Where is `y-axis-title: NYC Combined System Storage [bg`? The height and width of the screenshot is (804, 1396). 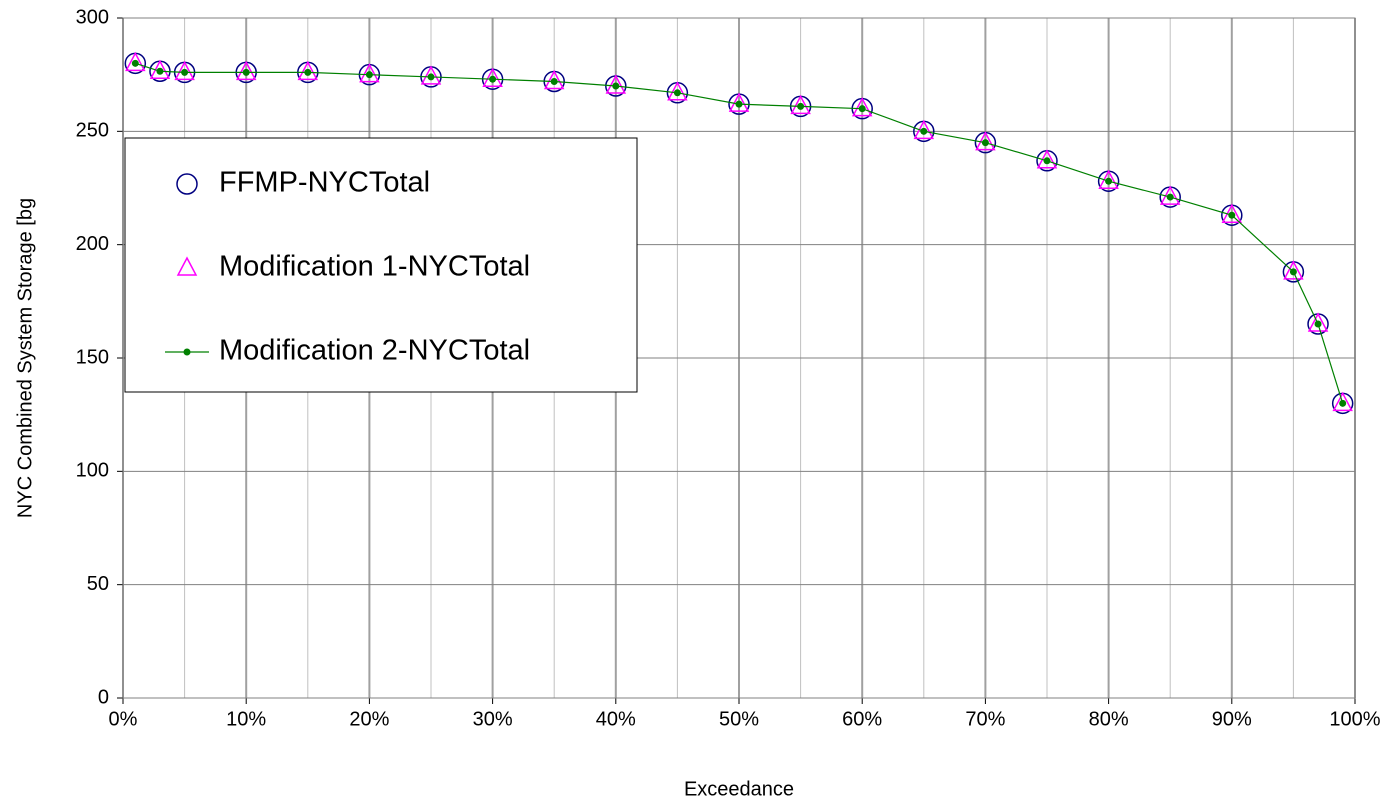 y-axis-title: NYC Combined System Storage [bg is located at coordinates (25, 358).